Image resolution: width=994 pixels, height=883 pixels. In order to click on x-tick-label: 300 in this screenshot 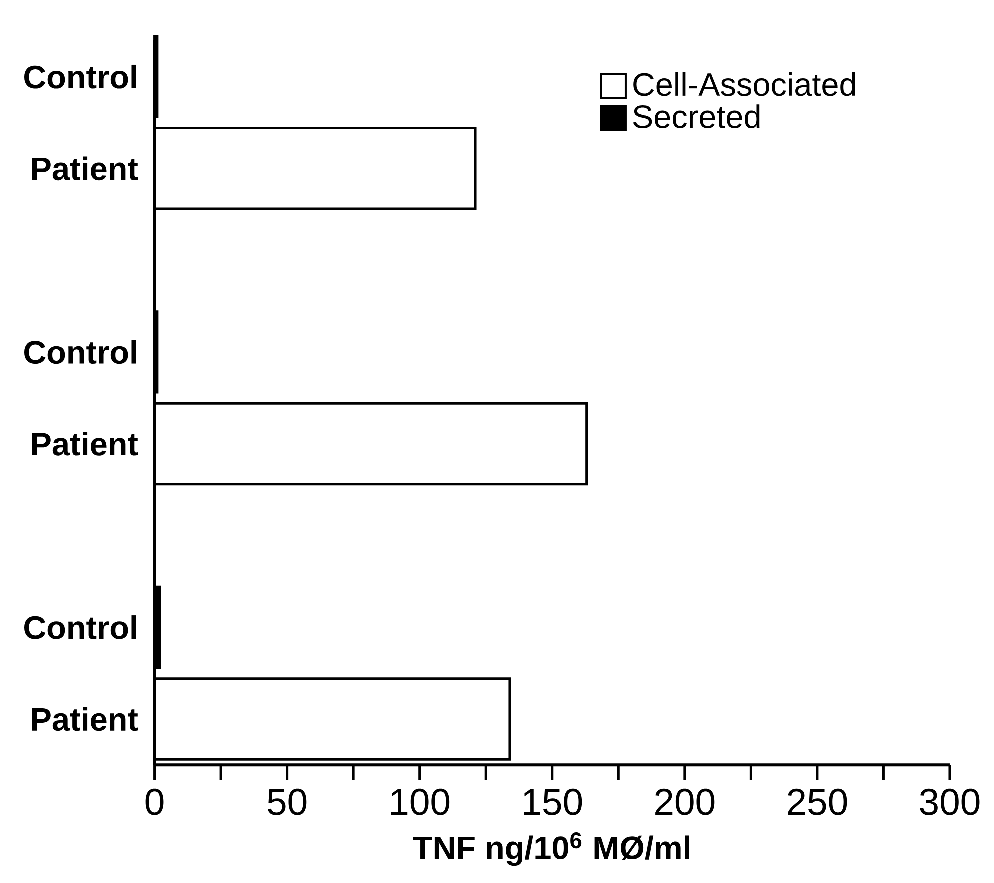, I will do `click(950, 802)`.